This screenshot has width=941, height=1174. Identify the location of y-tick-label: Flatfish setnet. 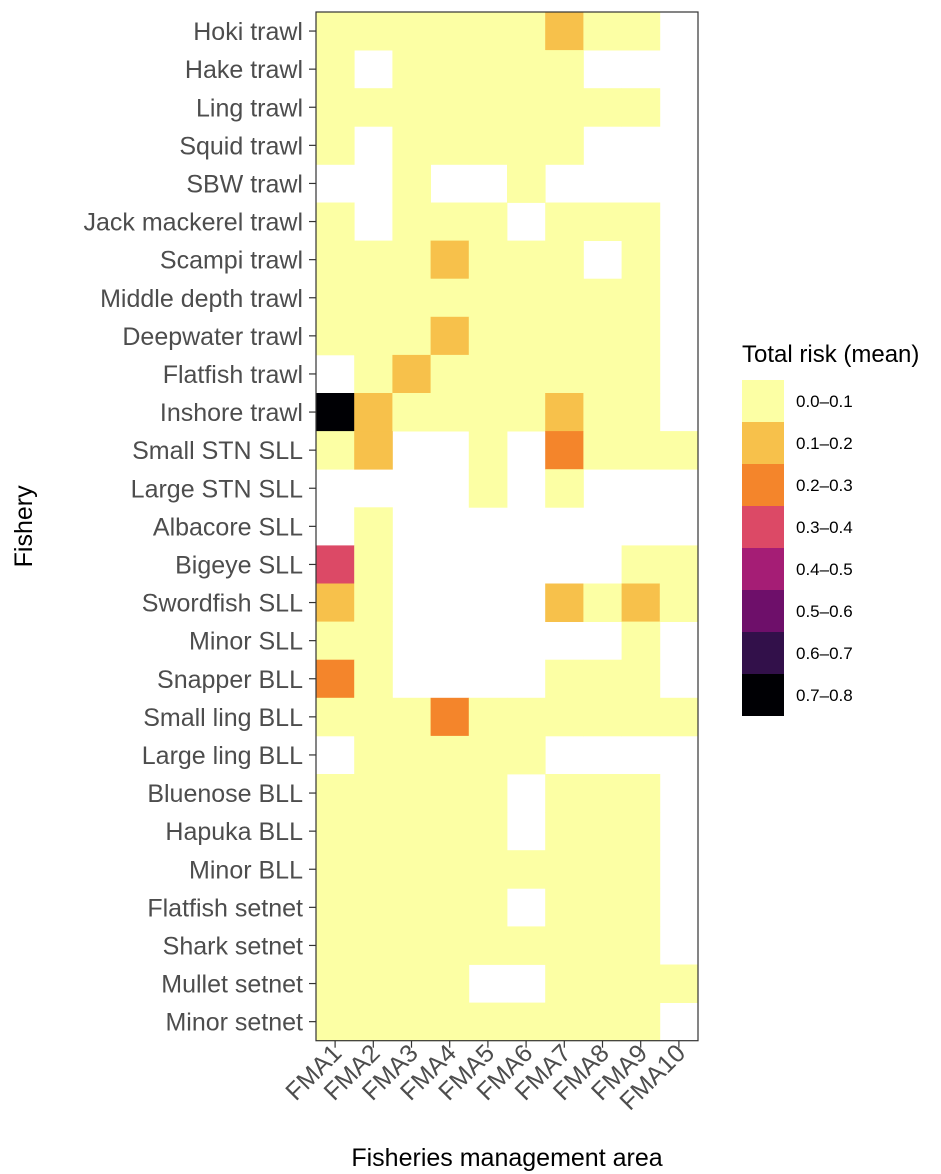
(225, 908).